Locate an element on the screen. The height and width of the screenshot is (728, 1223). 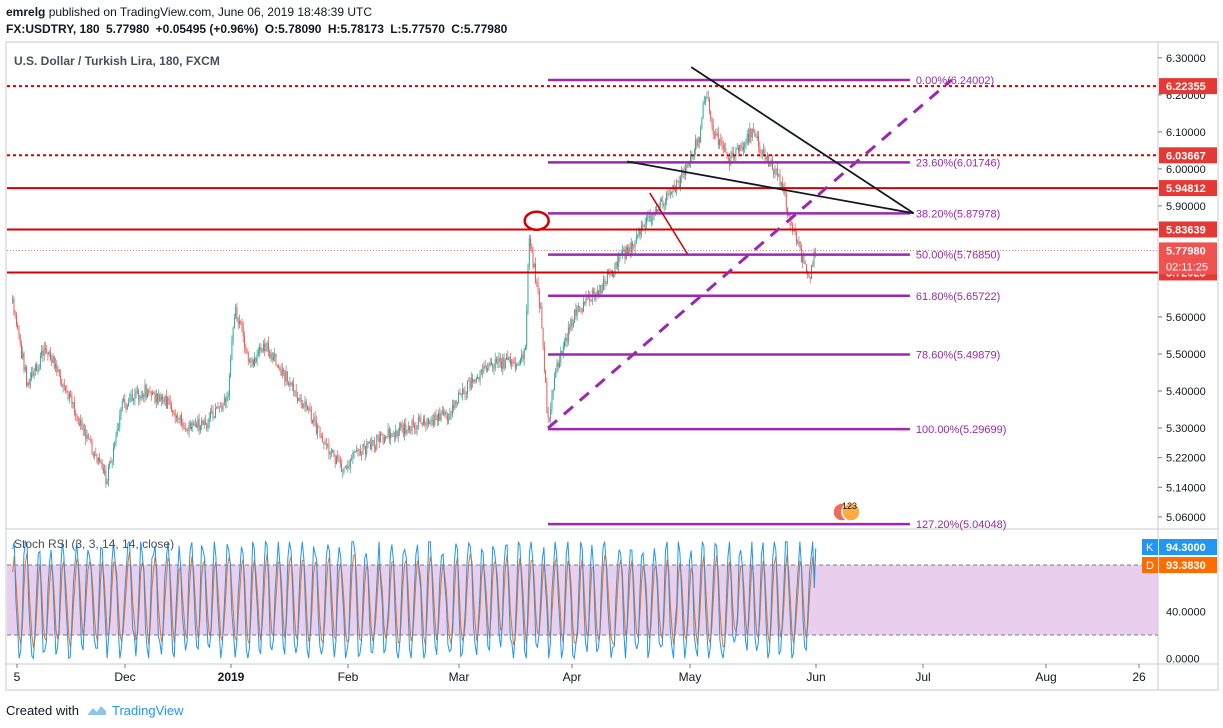
y-tick-label: 5.90000 is located at coordinates (1186, 207).